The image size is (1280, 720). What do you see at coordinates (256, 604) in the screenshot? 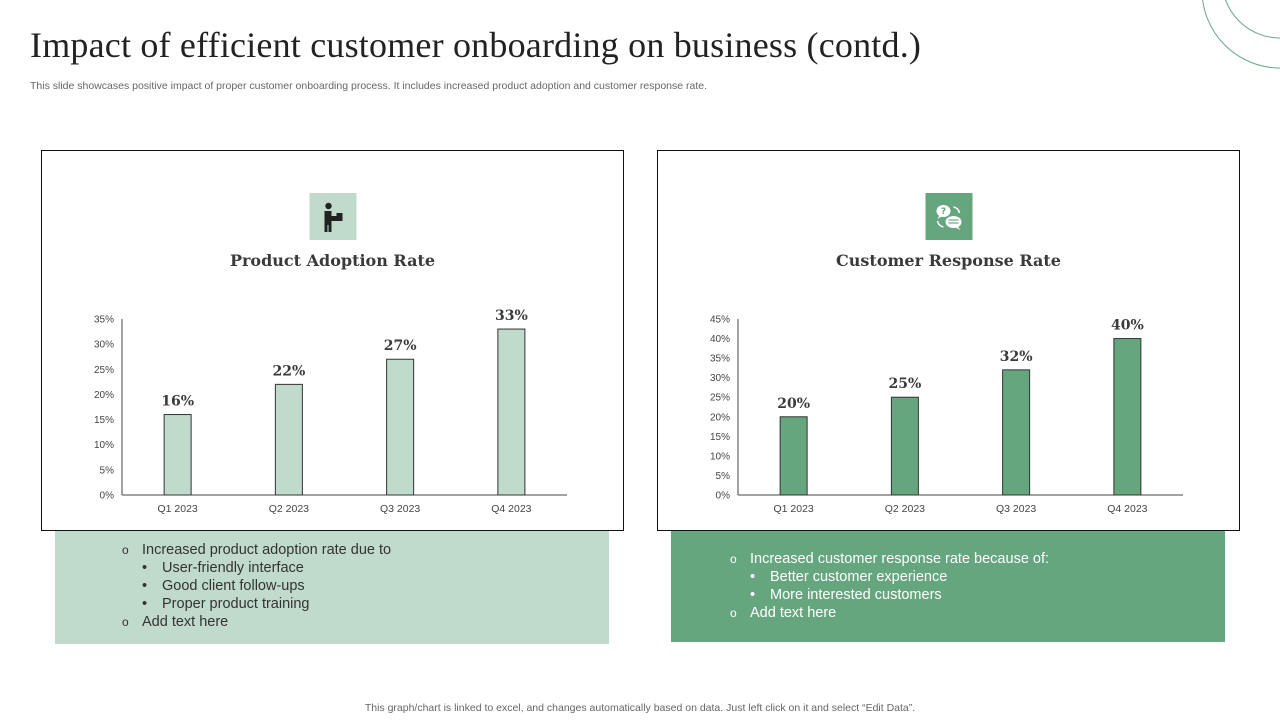
I see `note-subitem: Proper product training` at bounding box center [256, 604].